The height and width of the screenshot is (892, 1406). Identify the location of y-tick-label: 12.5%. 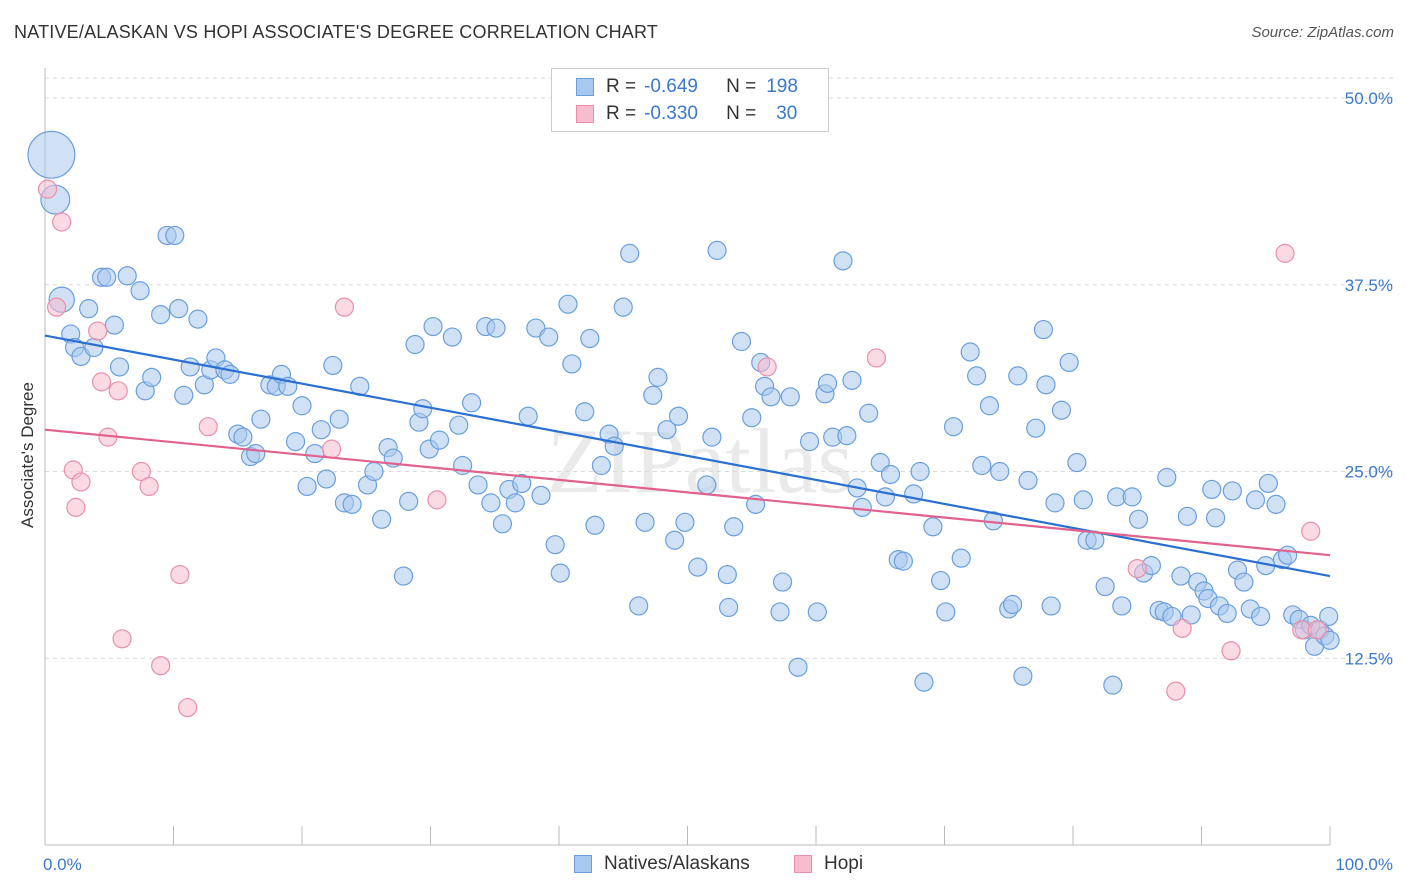
(1369, 658).